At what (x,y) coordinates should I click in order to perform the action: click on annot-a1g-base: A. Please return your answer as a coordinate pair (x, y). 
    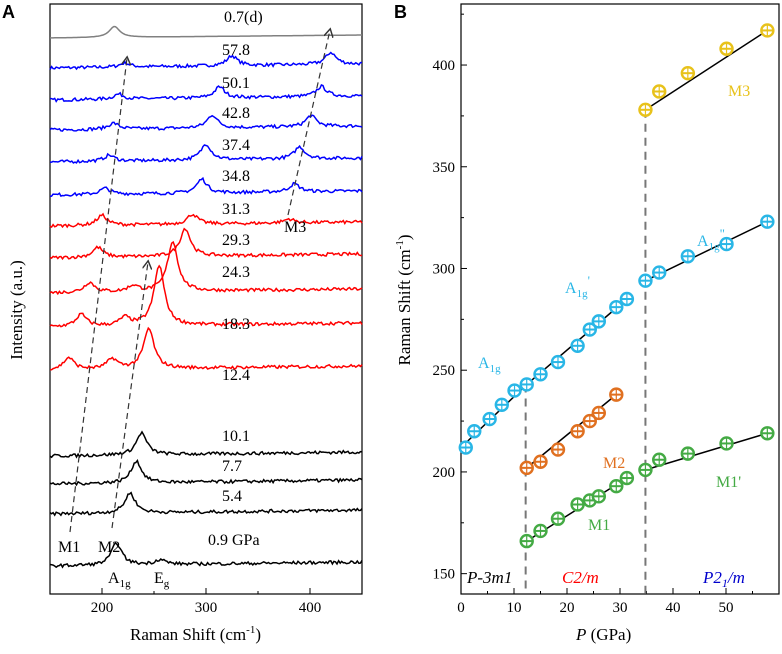
    Looking at the image, I should click on (114, 578).